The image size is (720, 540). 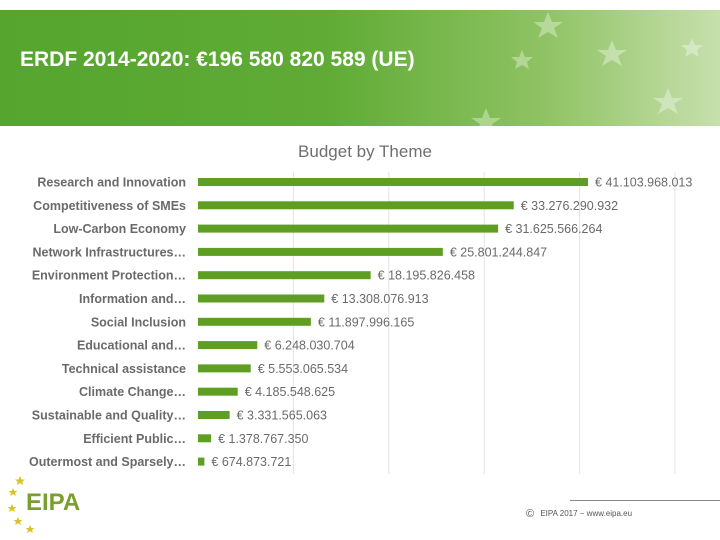 I want to click on value-label: € 41.103.968.013, so click(x=643, y=183).